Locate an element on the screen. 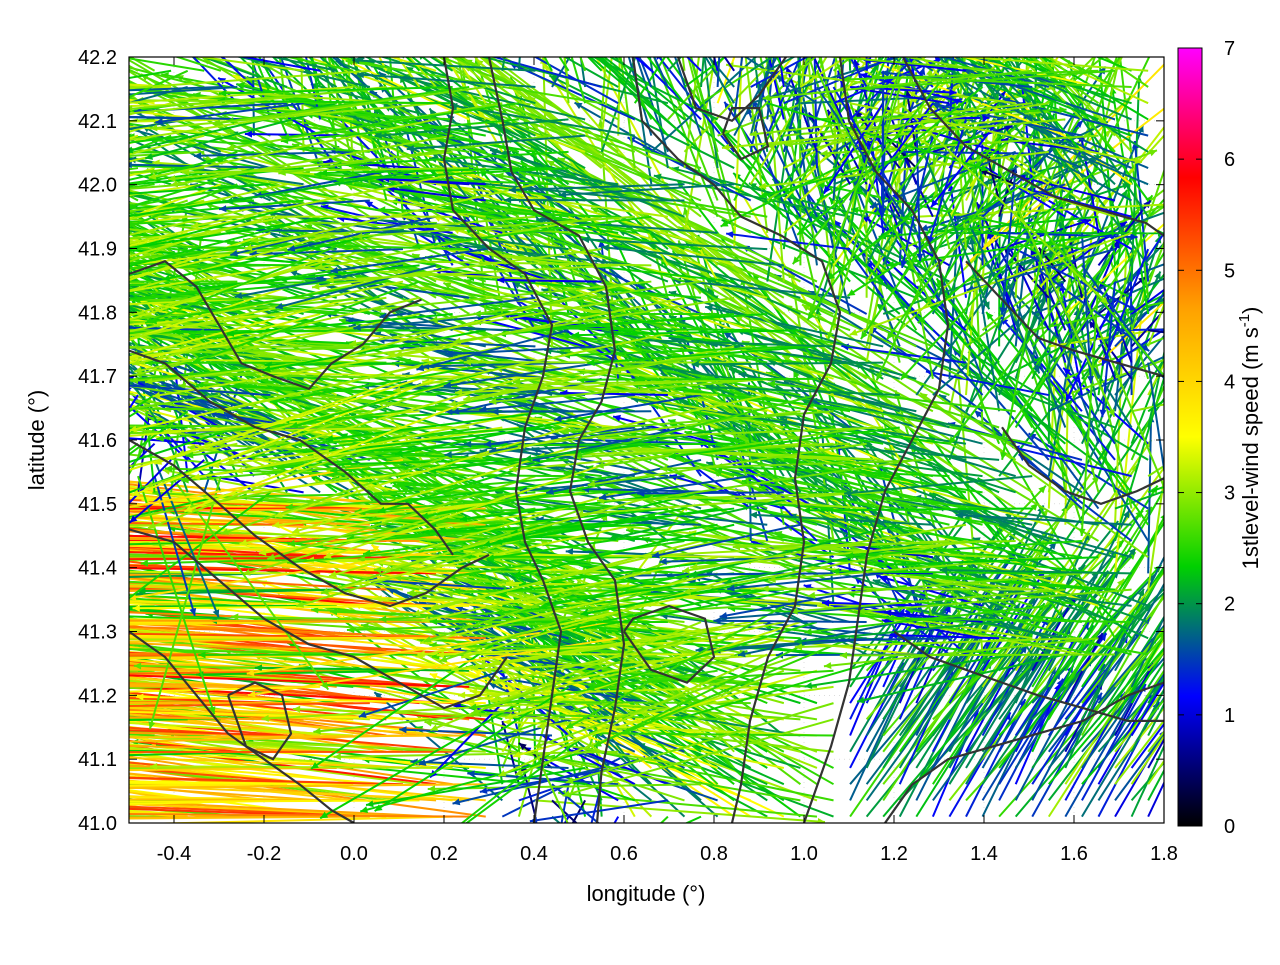  y-tick-label: 41.0 is located at coordinates (97, 824).